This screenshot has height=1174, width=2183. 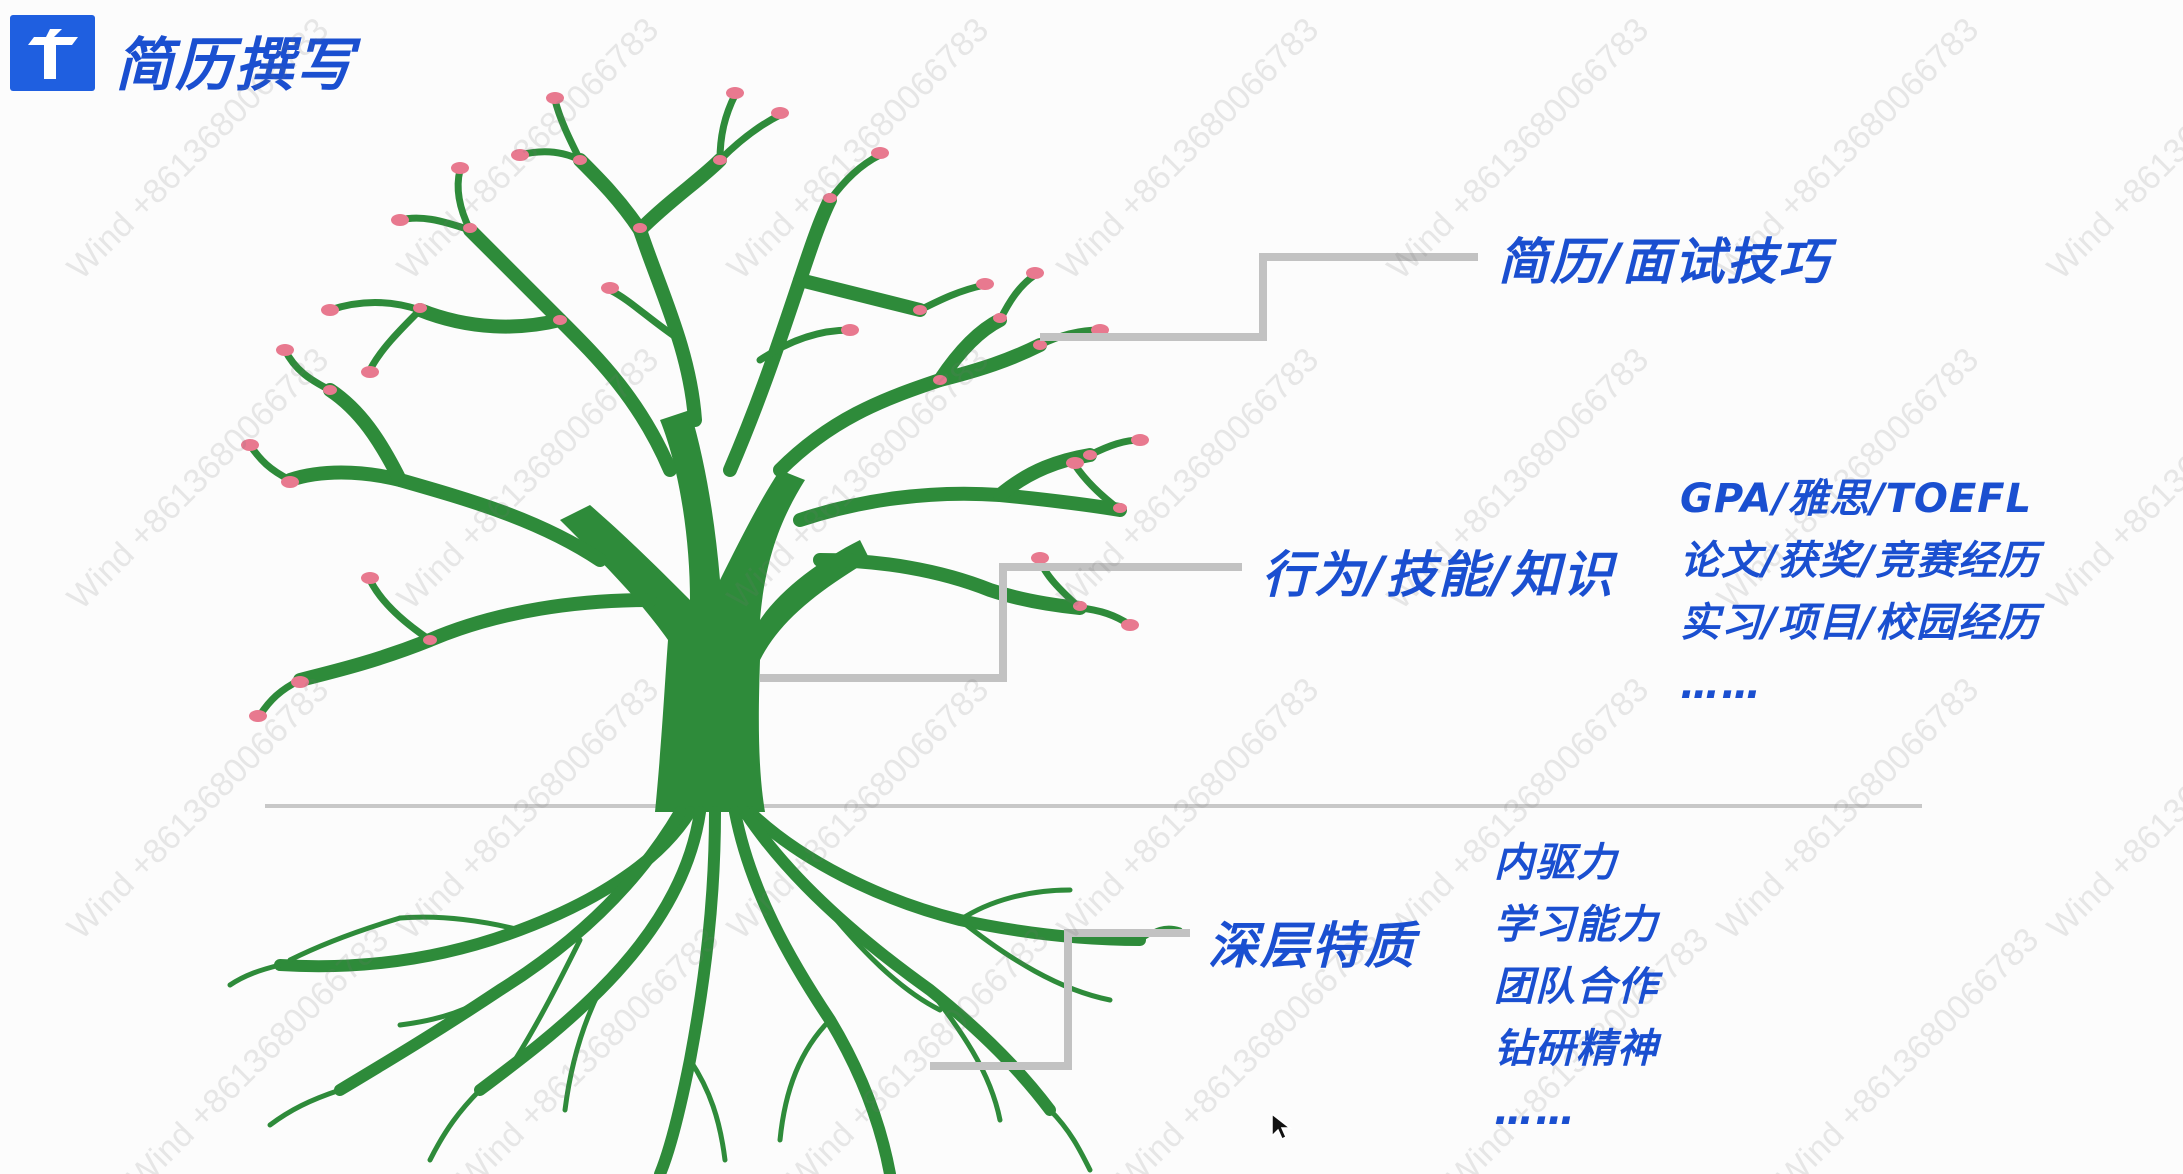 What do you see at coordinates (1438, 575) in the screenshot?
I see `level-middle-title: 行为/技能/知识` at bounding box center [1438, 575].